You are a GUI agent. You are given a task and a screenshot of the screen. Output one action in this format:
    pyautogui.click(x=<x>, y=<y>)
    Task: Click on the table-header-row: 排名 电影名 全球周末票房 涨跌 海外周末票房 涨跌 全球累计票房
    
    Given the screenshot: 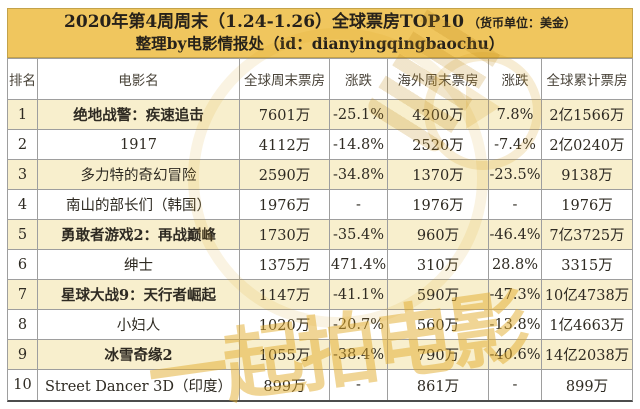 What is the action you would take?
    pyautogui.click(x=320, y=79)
    